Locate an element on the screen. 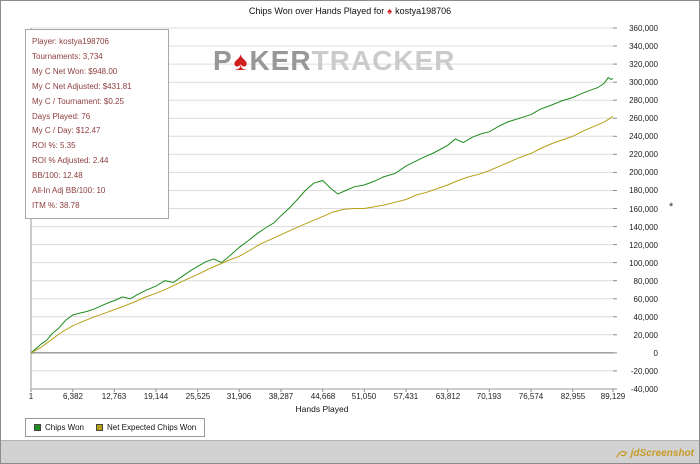  watermark-spade-icon: ♠ is located at coordinates (241, 61).